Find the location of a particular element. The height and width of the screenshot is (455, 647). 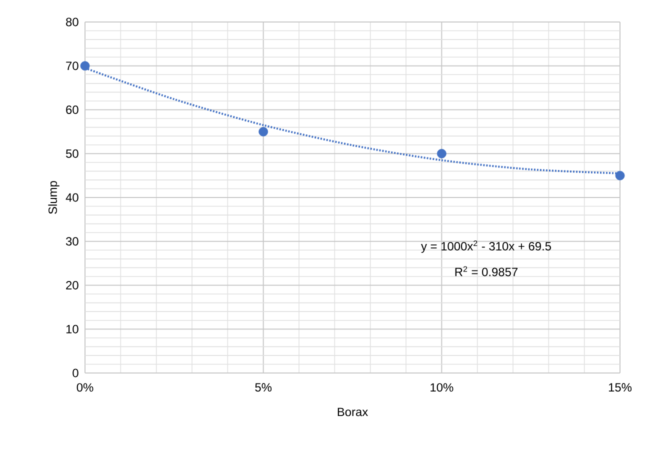

y-tick-label: 50 is located at coordinates (72, 153).